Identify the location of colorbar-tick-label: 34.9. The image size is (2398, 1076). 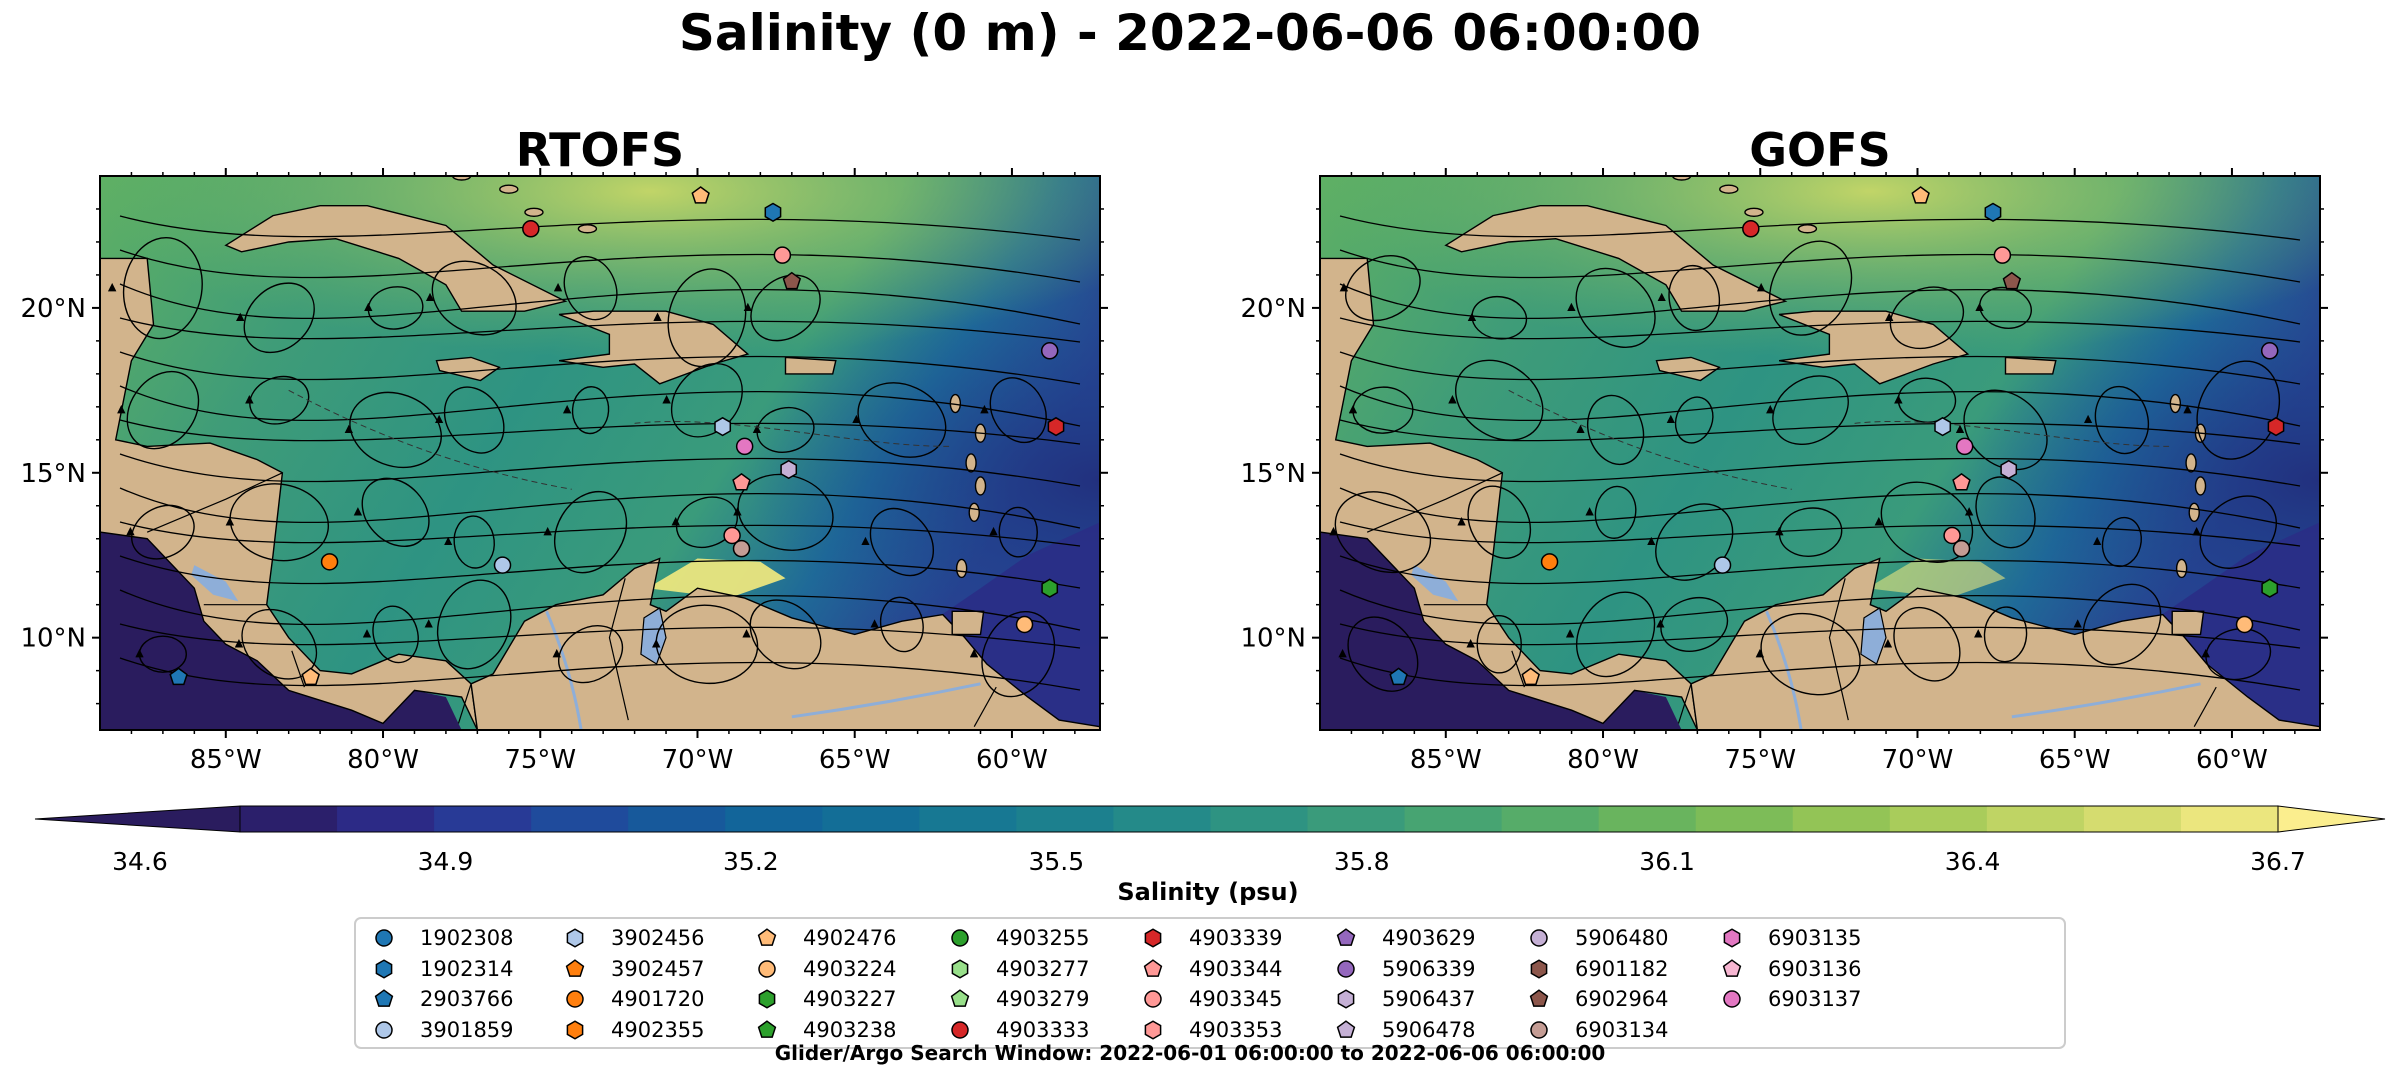
(446, 861).